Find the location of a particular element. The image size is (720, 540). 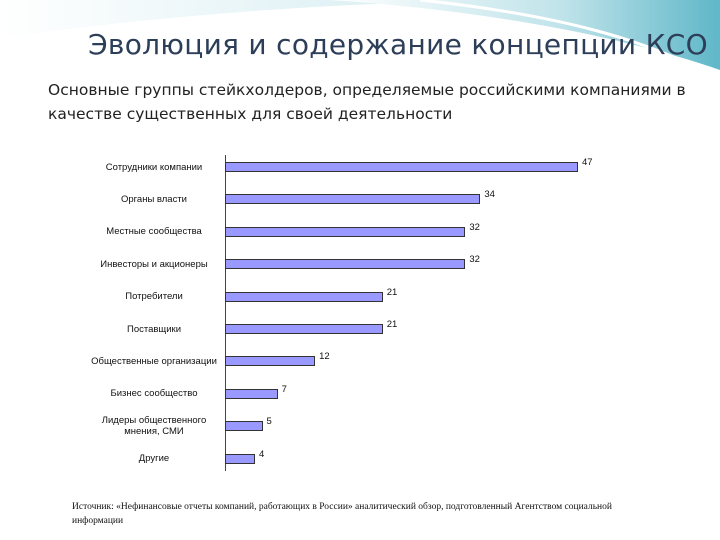

title: Эволюция и содержание концепции КСО is located at coordinates (398, 44).